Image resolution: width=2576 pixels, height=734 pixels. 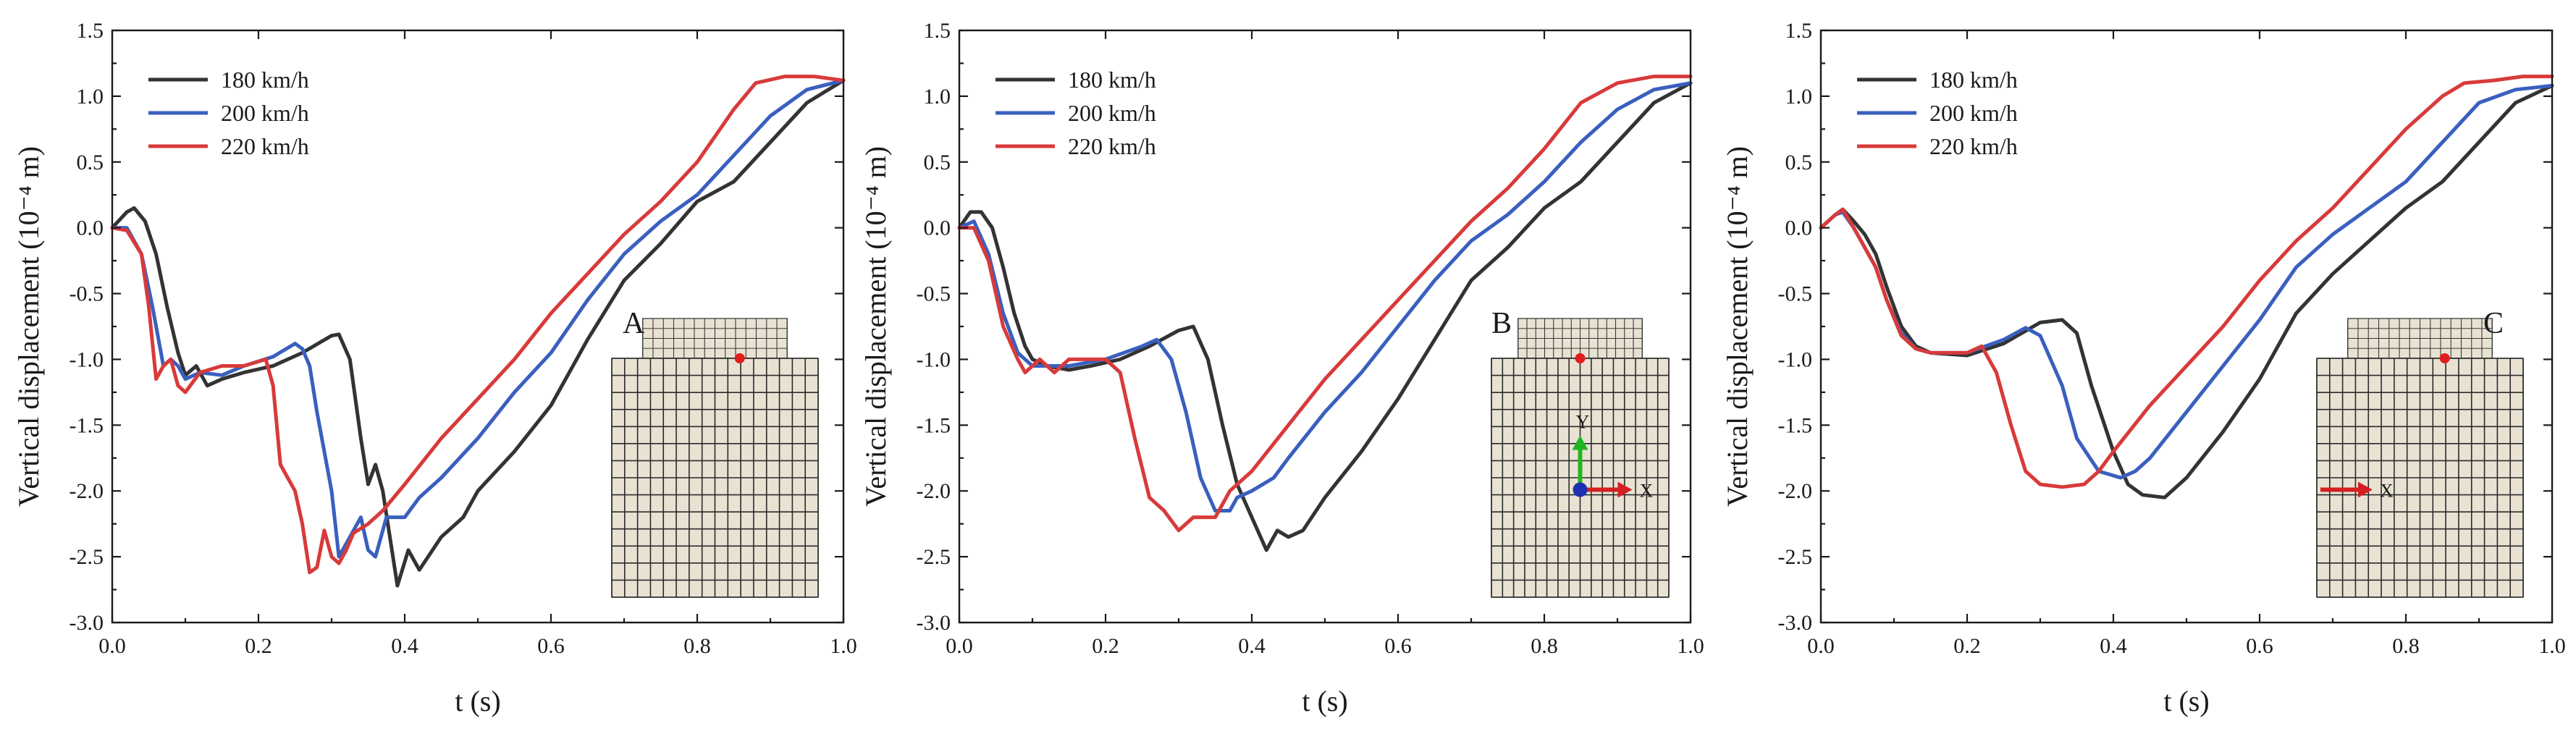 I want to click on inset-mesh: B Y X, so click(x=1580, y=452).